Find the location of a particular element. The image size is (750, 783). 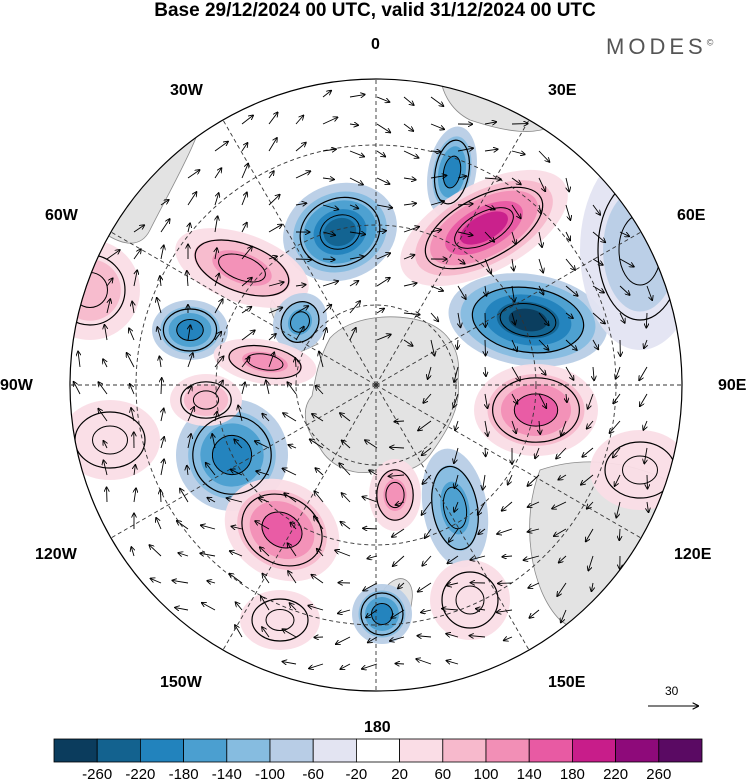

lon-label-30w: 30W is located at coordinates (186, 90).